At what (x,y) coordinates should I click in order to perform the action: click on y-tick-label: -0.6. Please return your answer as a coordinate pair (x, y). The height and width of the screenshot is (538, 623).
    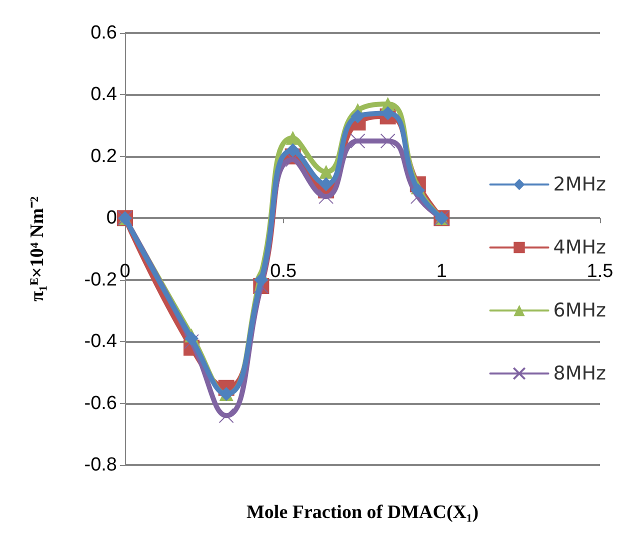
    Looking at the image, I should click on (100, 403).